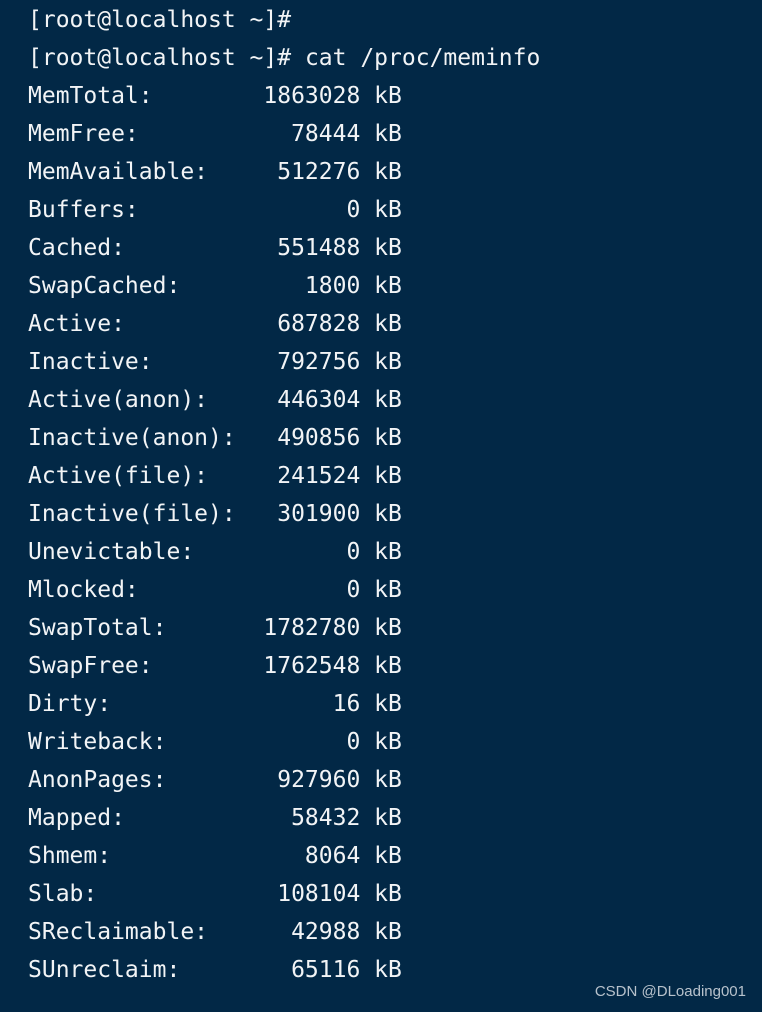 This screenshot has height=1012, width=762. Describe the element at coordinates (97, 628) in the screenshot. I see `meminfo-label: SwapTotal:` at that location.